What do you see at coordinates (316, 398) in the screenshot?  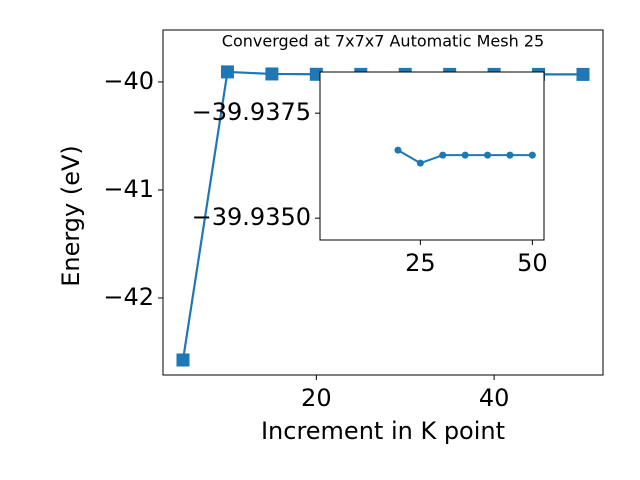 I see `x-tick-label: 20` at bounding box center [316, 398].